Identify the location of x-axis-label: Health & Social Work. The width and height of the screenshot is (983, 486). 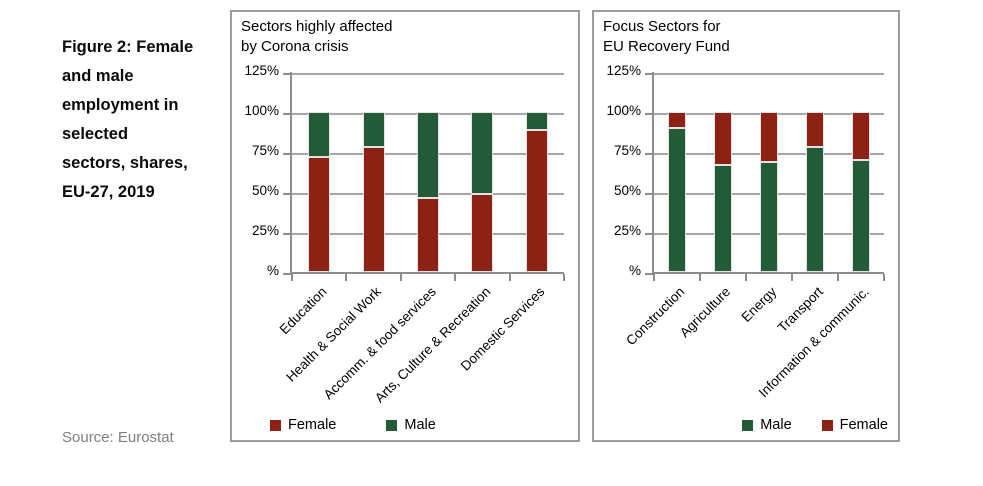
(334, 334).